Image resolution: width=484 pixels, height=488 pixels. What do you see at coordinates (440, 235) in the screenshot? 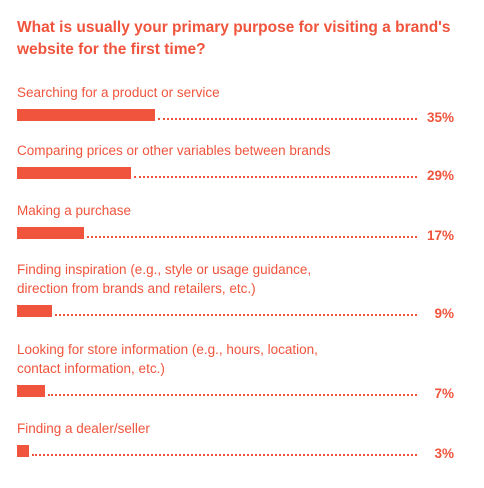
I see `value-label: 17%` at bounding box center [440, 235].